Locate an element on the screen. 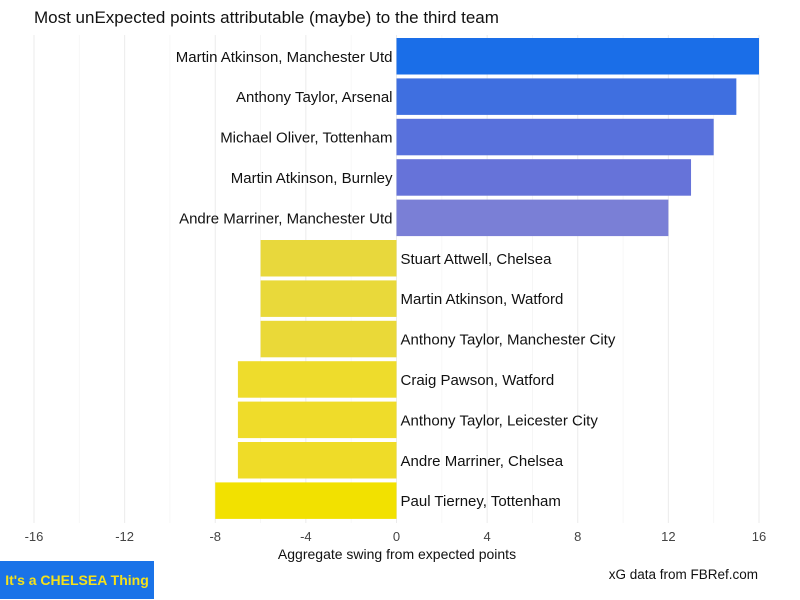 The image size is (800, 600). bar-label: Martin Atkinson, Manchester Utd is located at coordinates (284, 57).